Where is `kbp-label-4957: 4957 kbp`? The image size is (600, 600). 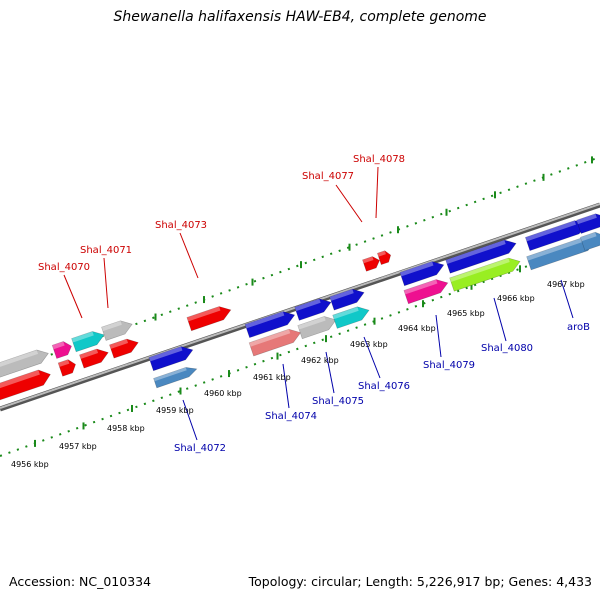 kbp-label-4957: 4957 kbp is located at coordinates (78, 446).